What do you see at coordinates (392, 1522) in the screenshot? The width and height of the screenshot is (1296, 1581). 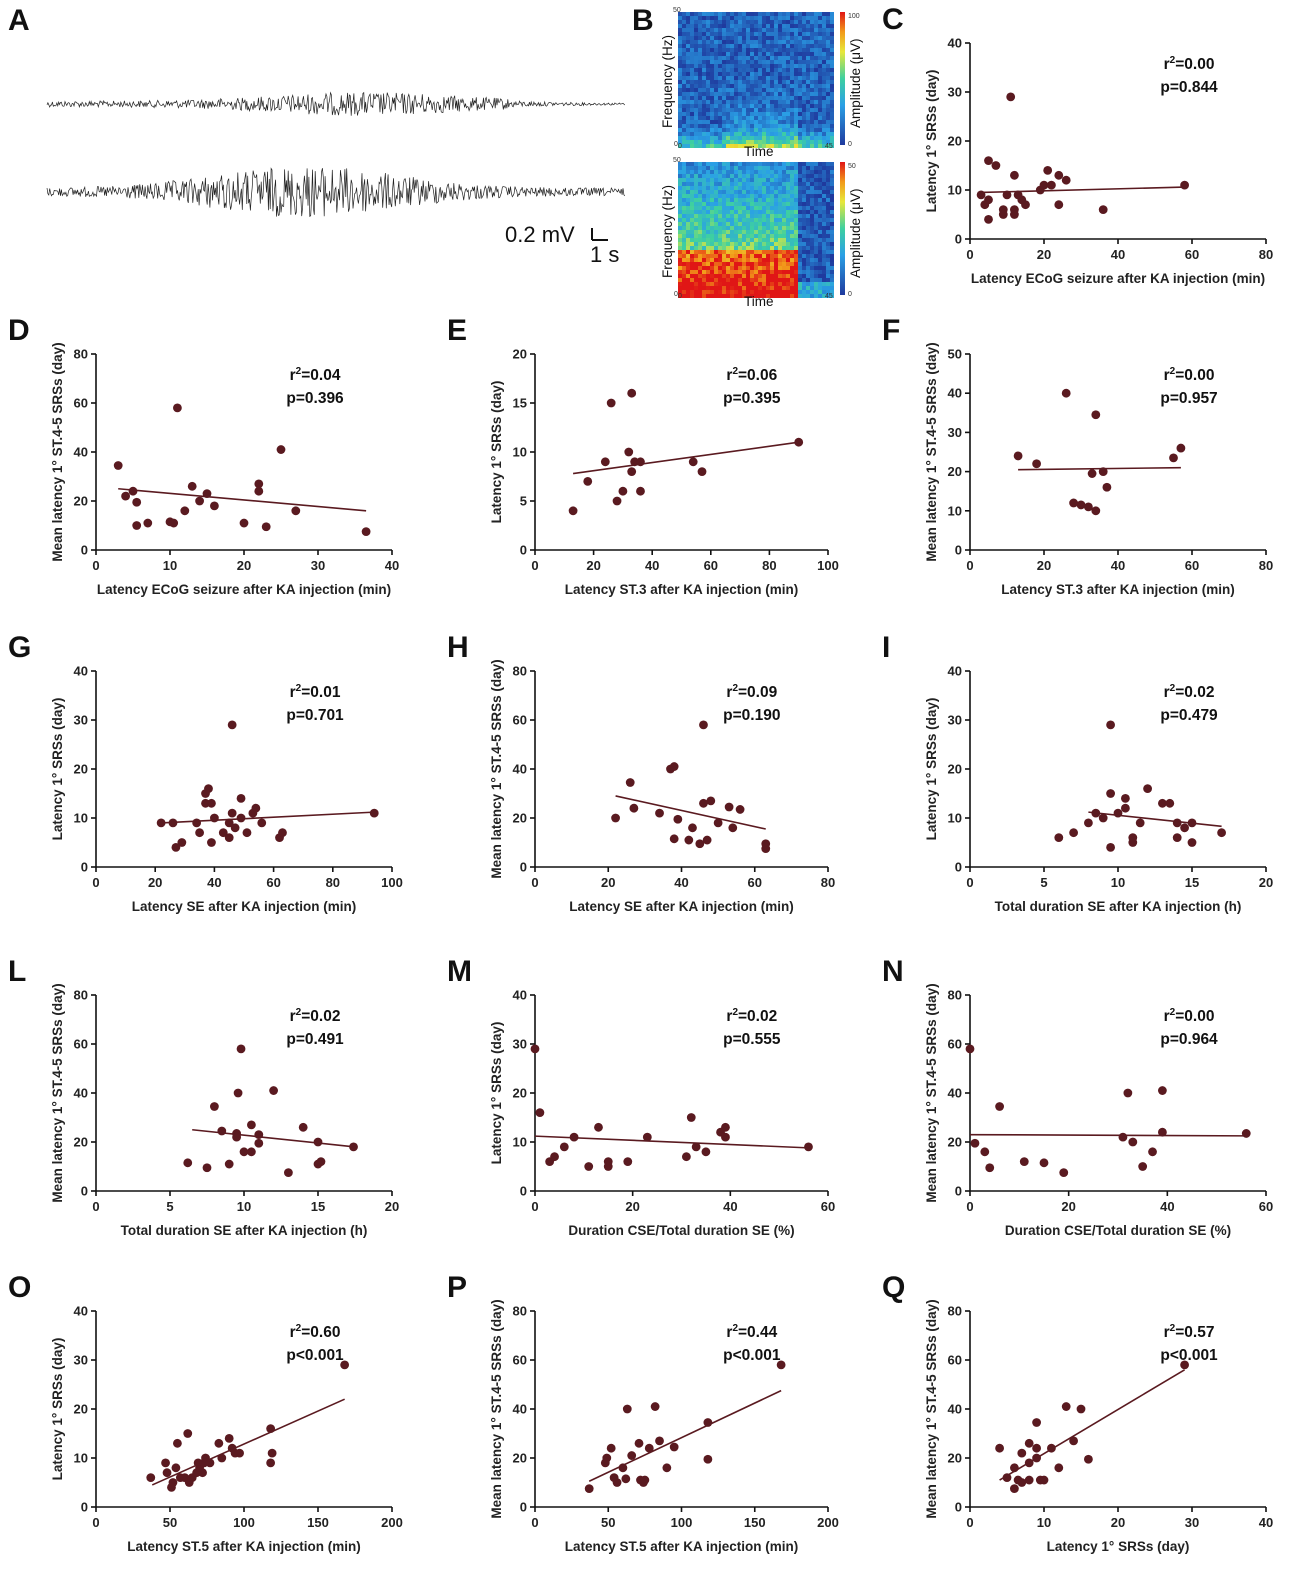 I see `x-tick-label: 200` at bounding box center [392, 1522].